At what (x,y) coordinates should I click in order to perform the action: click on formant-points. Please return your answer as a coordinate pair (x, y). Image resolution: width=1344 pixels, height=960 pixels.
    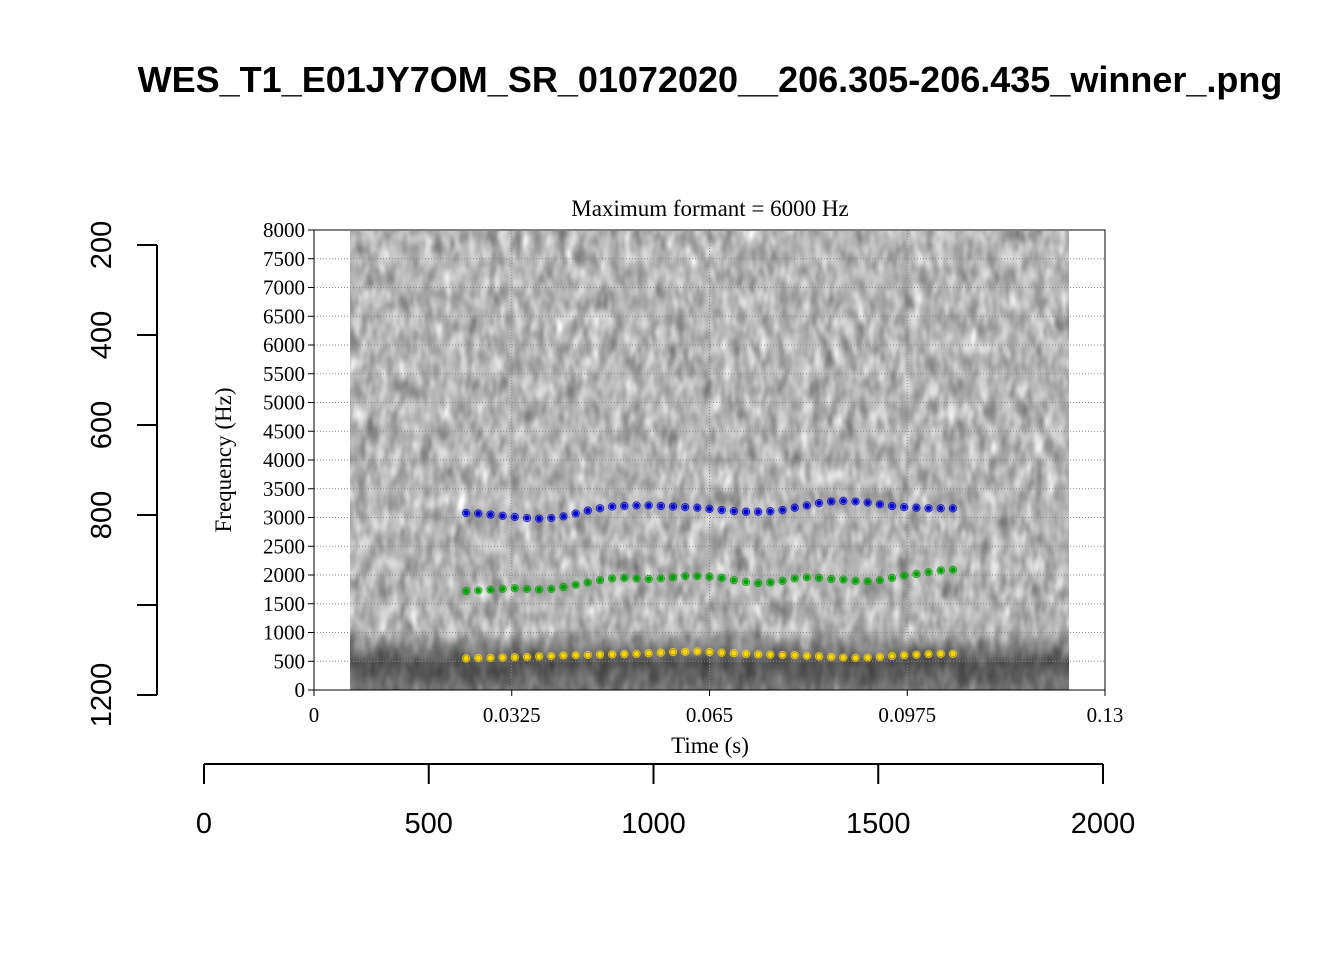
    Looking at the image, I should click on (709, 579).